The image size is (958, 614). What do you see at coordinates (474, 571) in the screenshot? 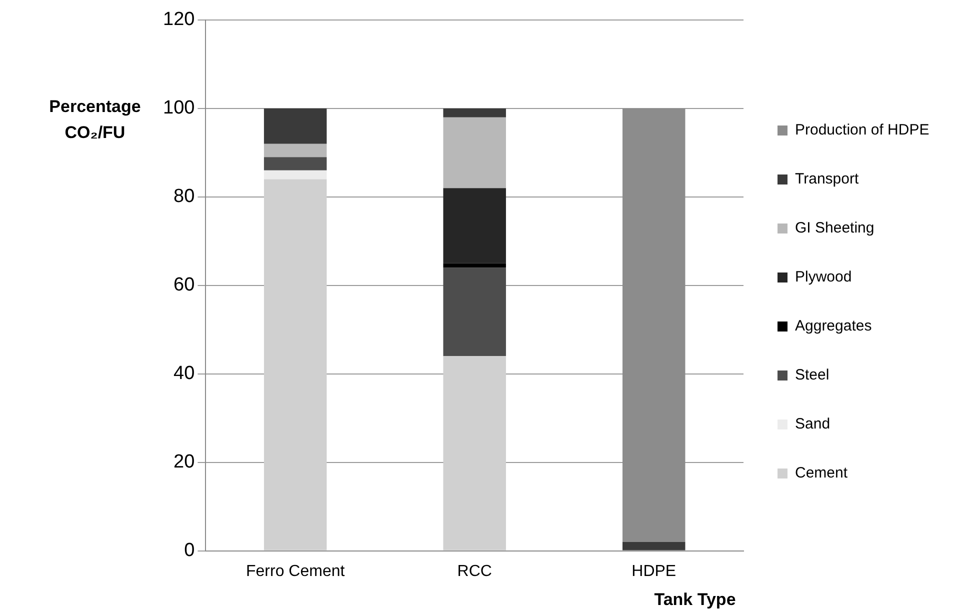
I see `x-tick-label: RCC` at bounding box center [474, 571].